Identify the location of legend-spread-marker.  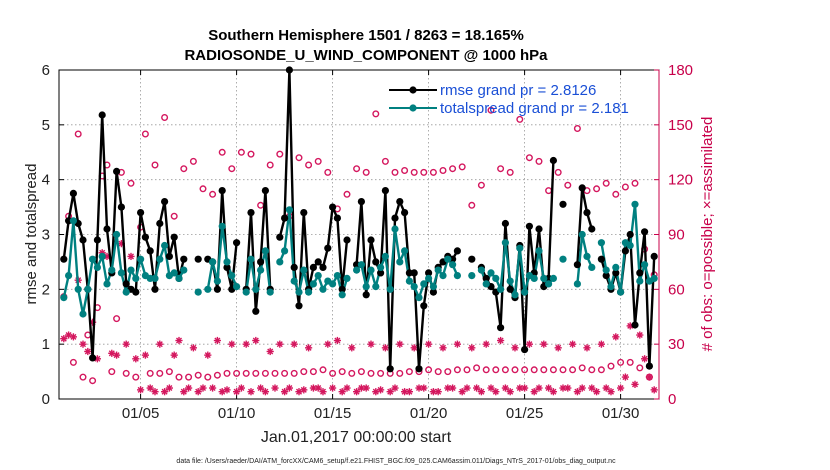
(413, 108).